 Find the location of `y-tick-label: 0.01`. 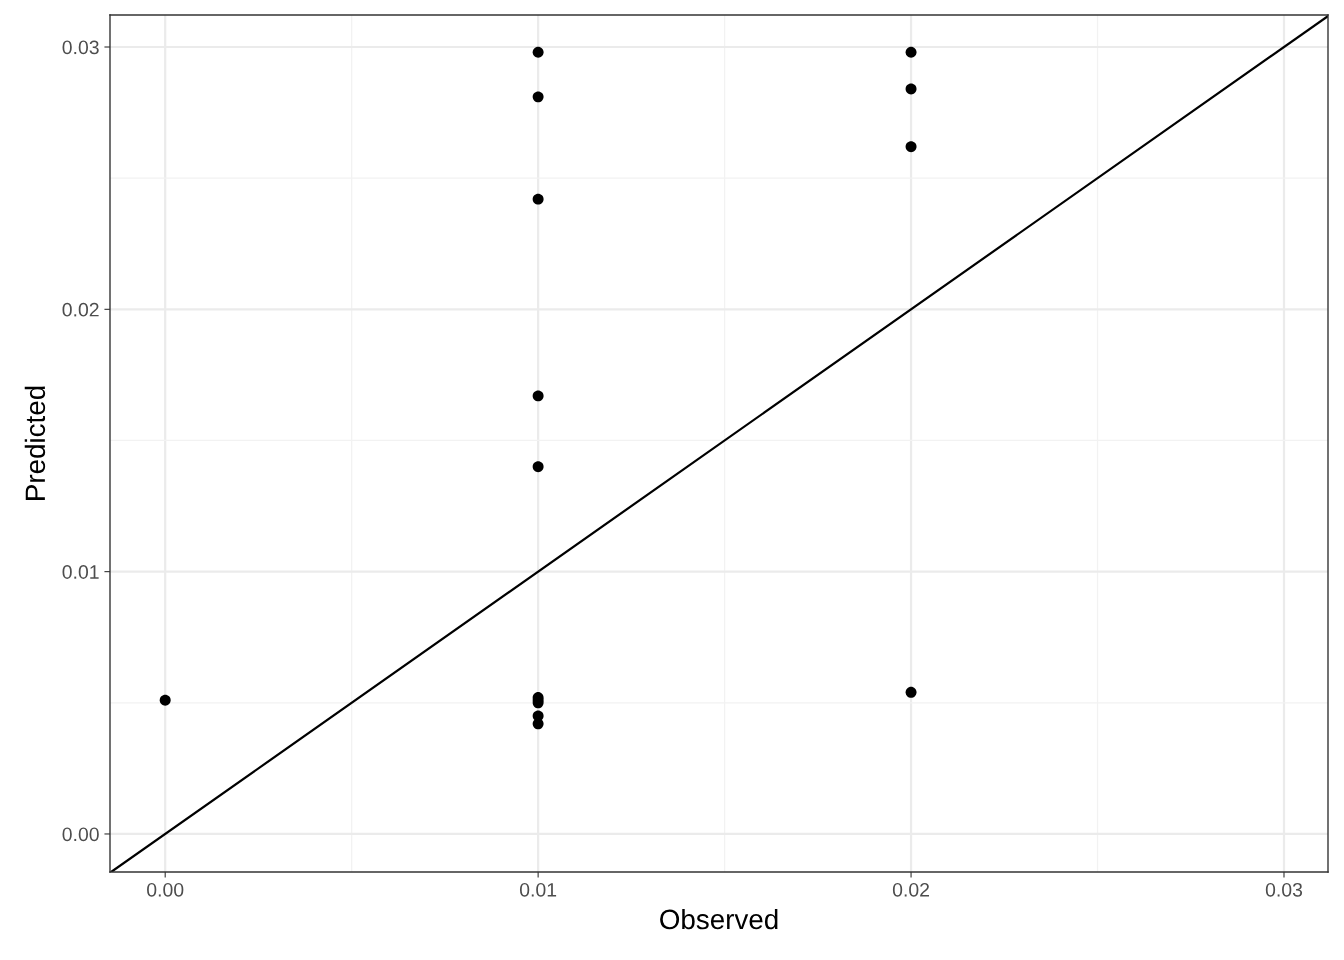

y-tick-label: 0.01 is located at coordinates (80, 572).